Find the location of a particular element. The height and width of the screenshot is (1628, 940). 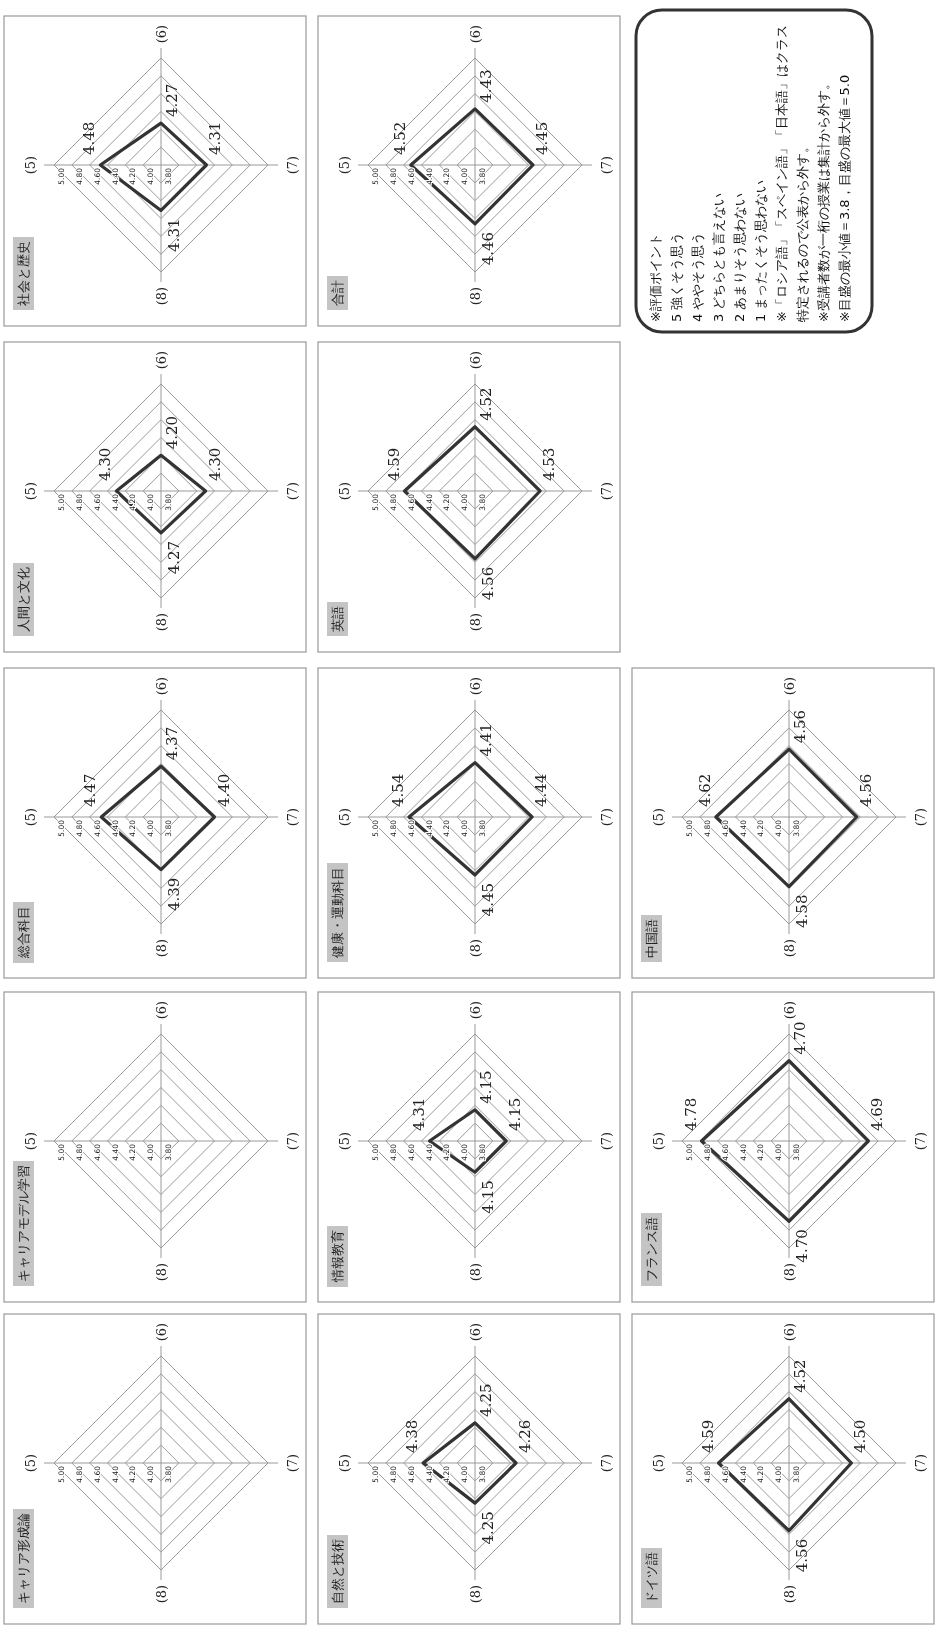

data-label: 4.70 is located at coordinates (800, 1038).